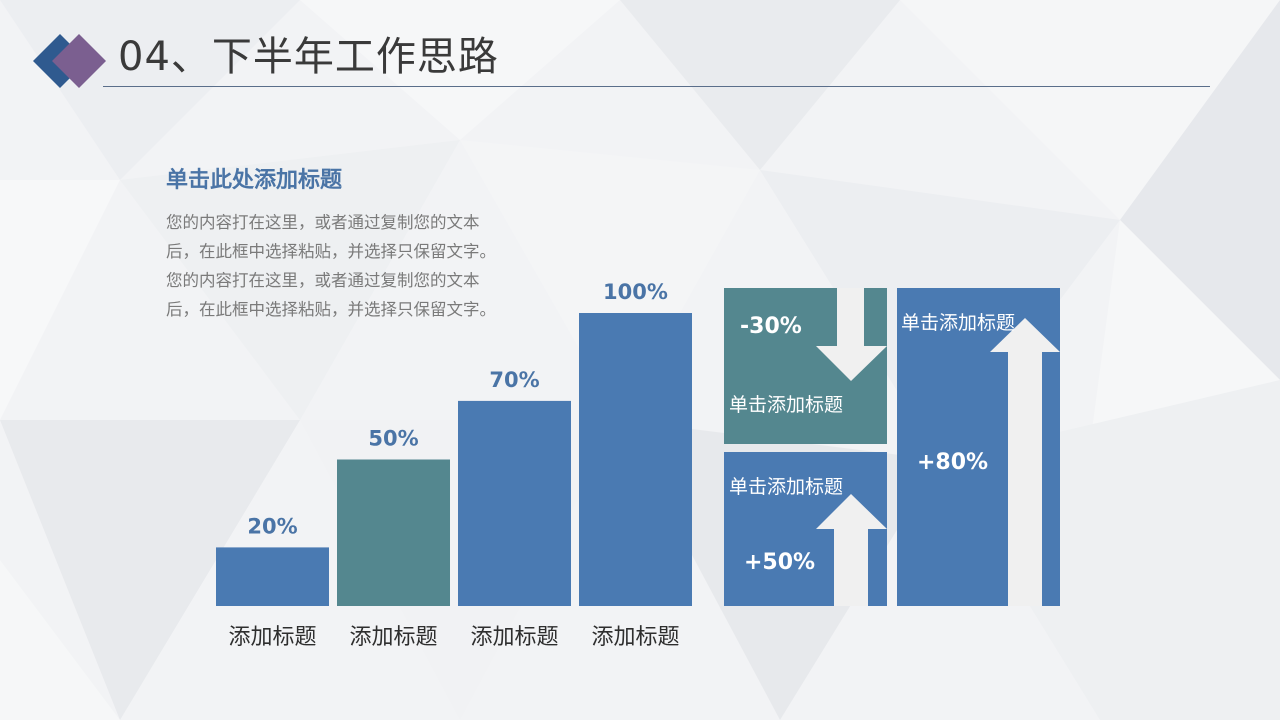 The image size is (1280, 720). I want to click on bar-value-label: 20%, so click(272, 526).